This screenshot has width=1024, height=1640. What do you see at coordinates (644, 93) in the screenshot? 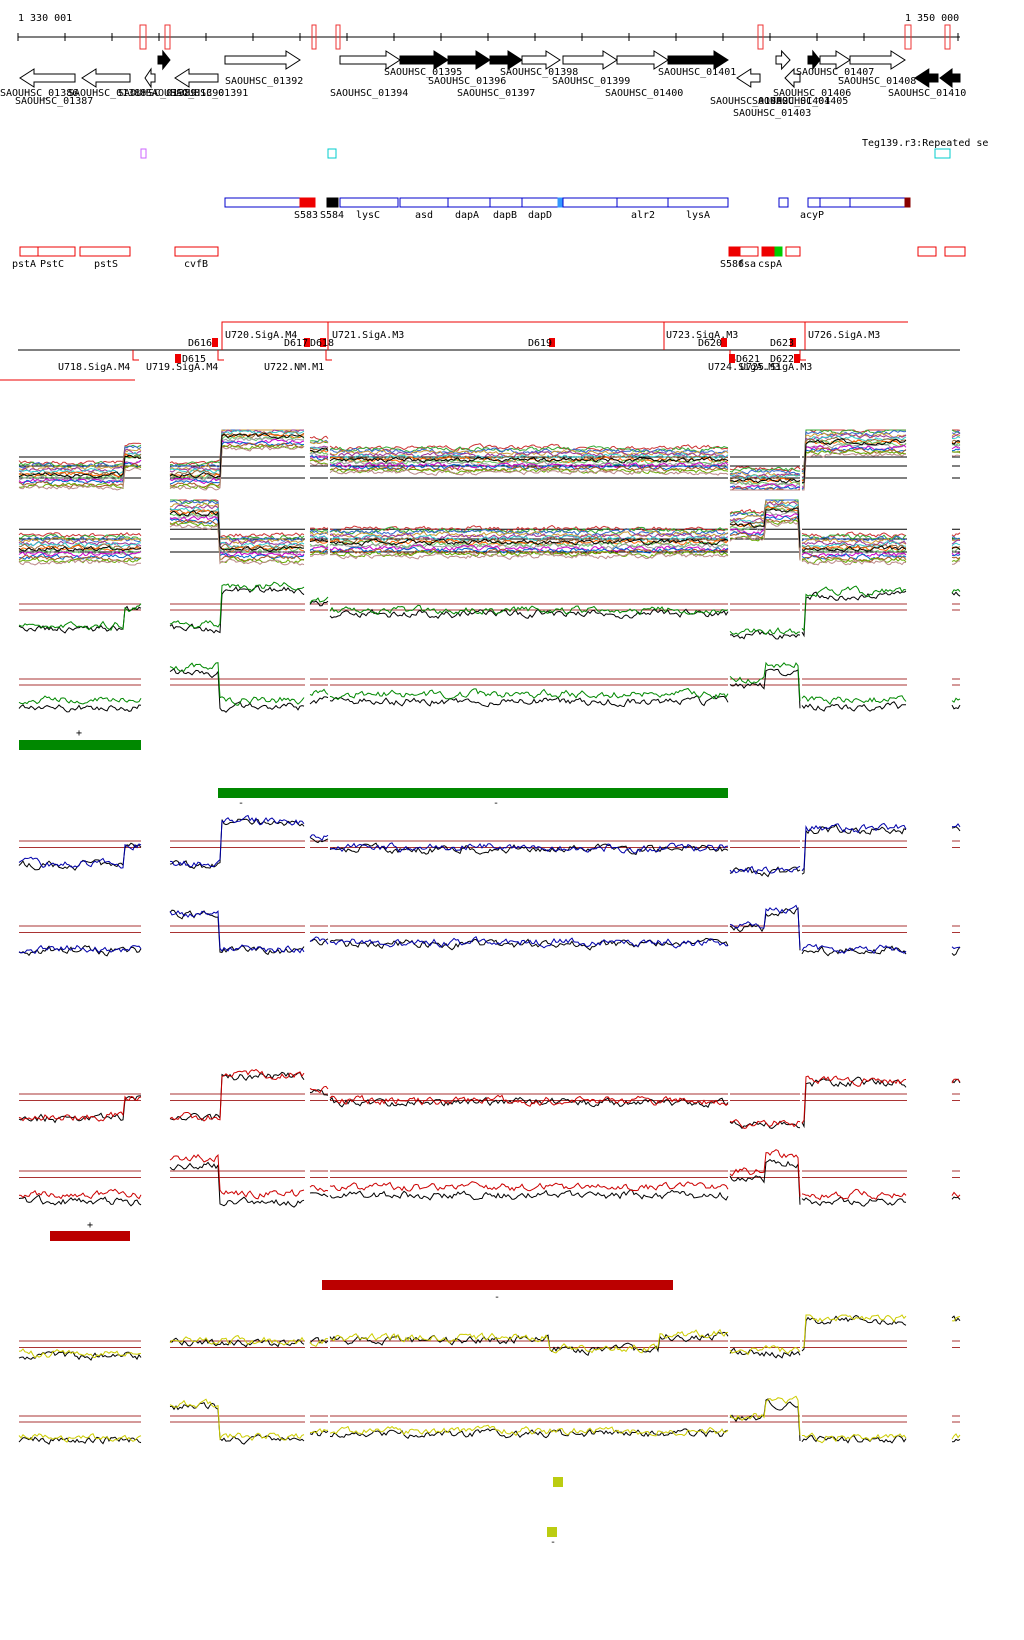
I see `gene-label: SAOUHSC_01400` at bounding box center [644, 93].